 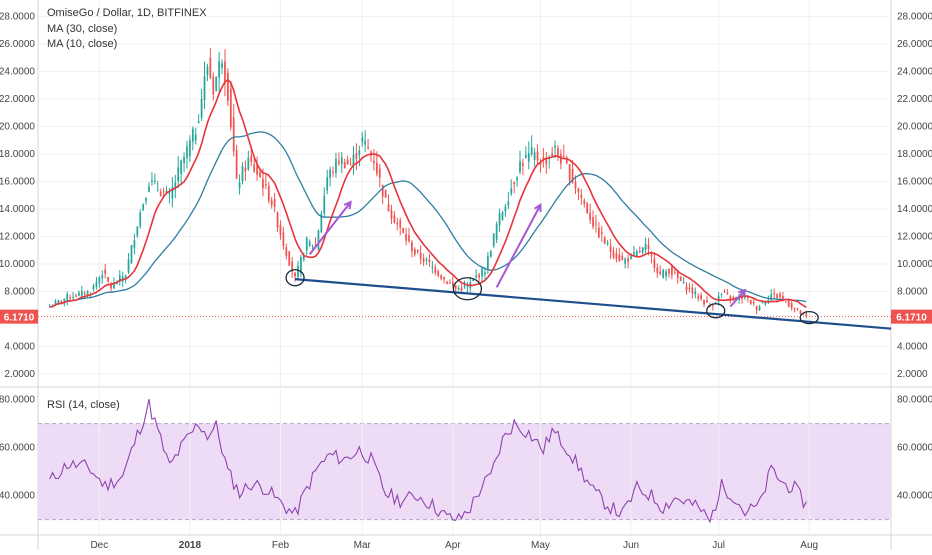 I want to click on price-tick-label-right: 4.0000, so click(x=912, y=347).